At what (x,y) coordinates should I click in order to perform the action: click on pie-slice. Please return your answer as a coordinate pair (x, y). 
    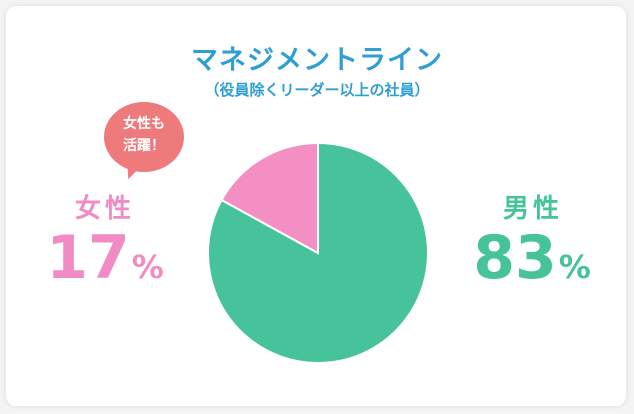
    Looking at the image, I should click on (269, 198).